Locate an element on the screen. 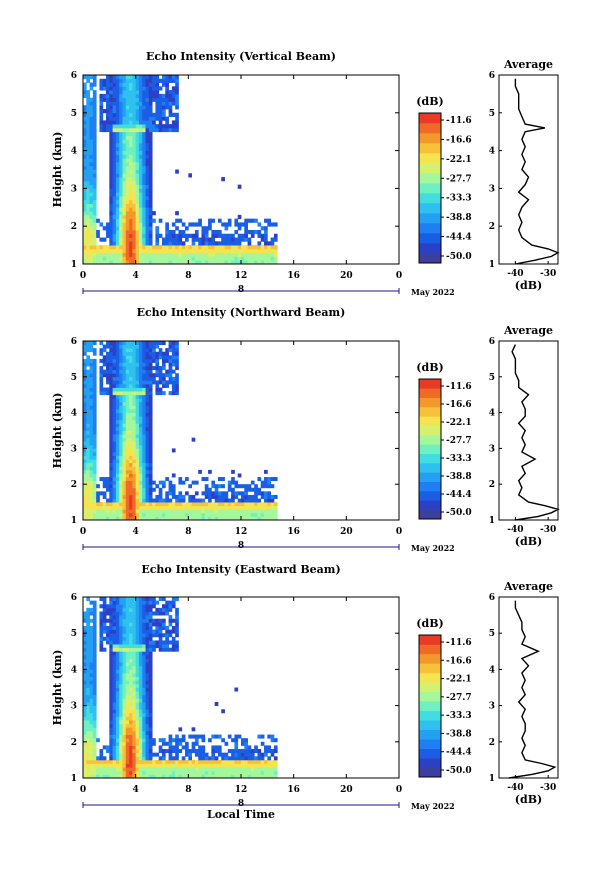 The width and height of the screenshot is (611, 875). x-tick-label: 8 is located at coordinates (188, 532).